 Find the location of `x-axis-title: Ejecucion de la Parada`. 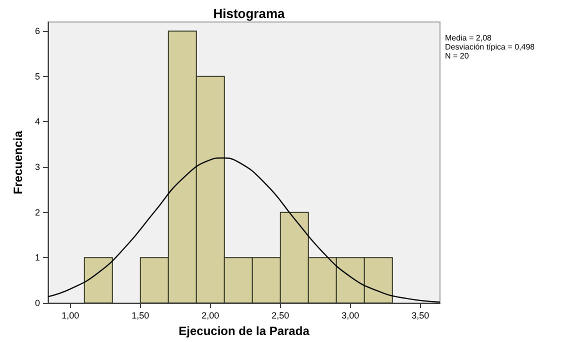

x-axis-title: Ejecucion de la Parada is located at coordinates (244, 331).